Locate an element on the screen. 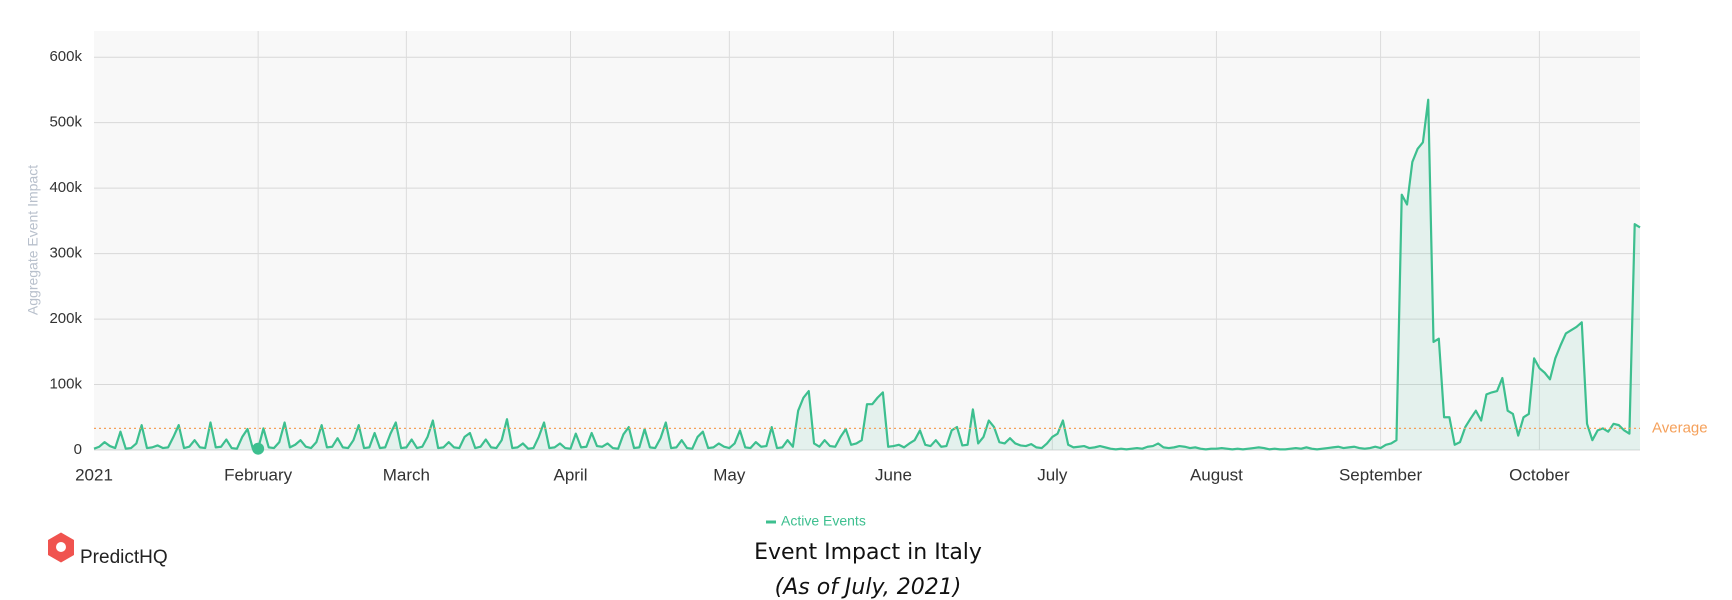 The height and width of the screenshot is (600, 1732). chart-subtitle: (As of July, 2021) is located at coordinates (868, 587).